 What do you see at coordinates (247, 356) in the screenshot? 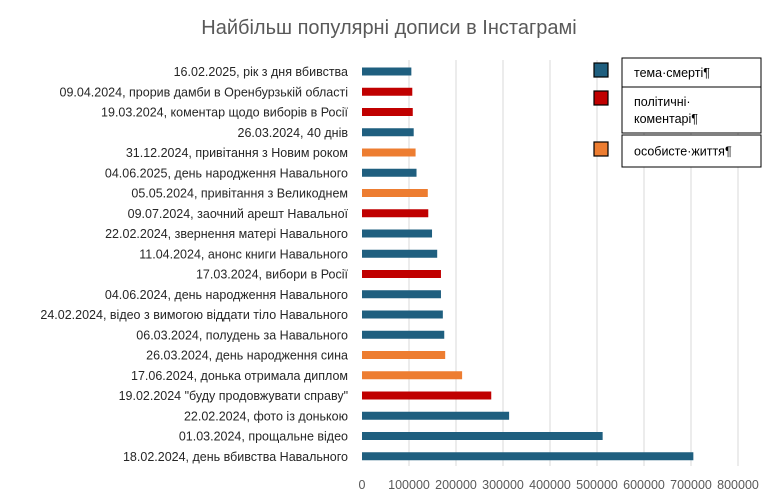
I see `category-label: 26.03.2024, день народження сина` at bounding box center [247, 356].